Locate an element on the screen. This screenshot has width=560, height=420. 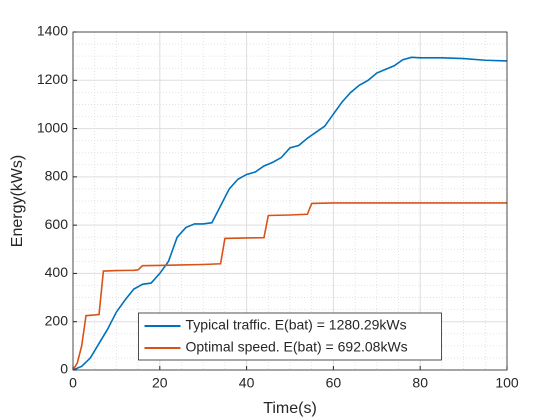
x-tick-label: 100 is located at coordinates (507, 383).